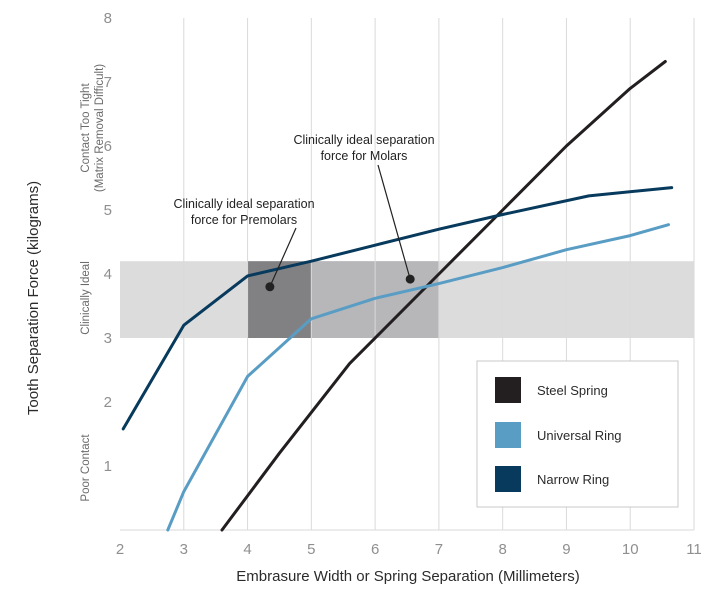 The width and height of the screenshot is (715, 591). What do you see at coordinates (630, 549) in the screenshot?
I see `x-tick-label-10: 10` at bounding box center [630, 549].